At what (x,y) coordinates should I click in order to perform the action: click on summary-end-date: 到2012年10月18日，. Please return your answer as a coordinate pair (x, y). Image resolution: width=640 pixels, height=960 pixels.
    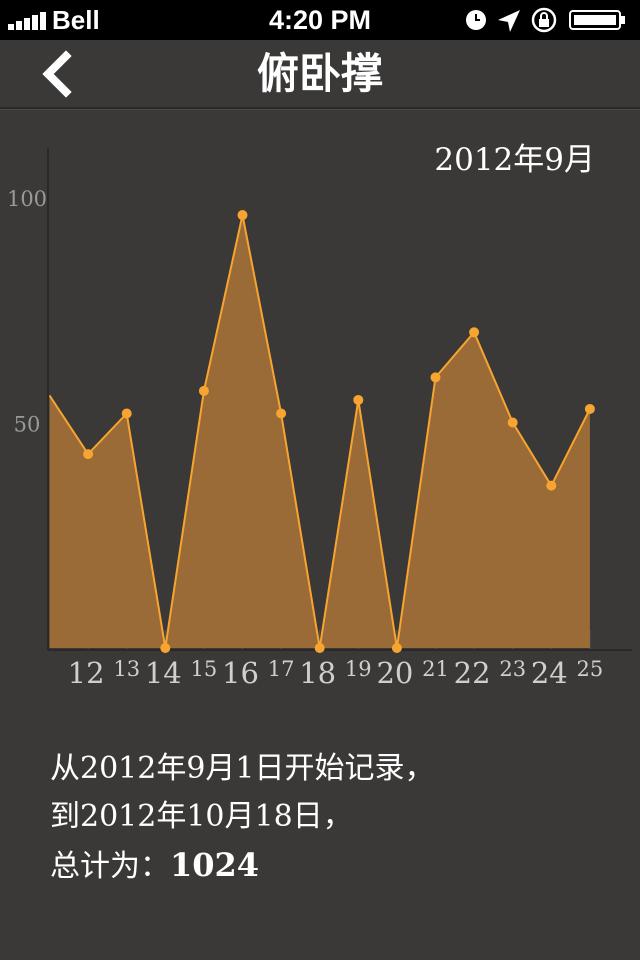
    Looking at the image, I should click on (201, 816).